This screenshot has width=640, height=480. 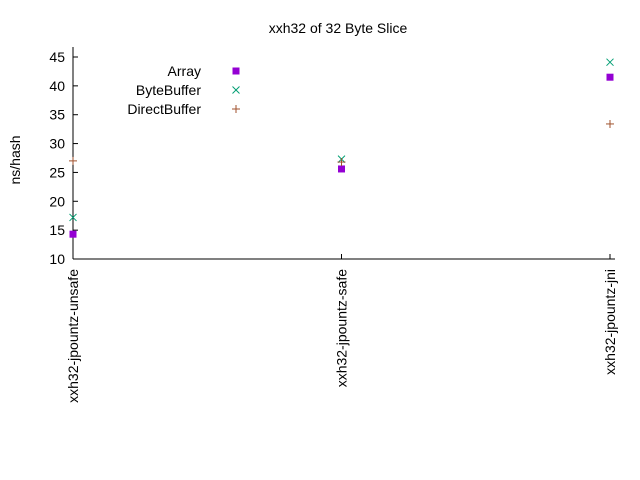 What do you see at coordinates (338, 28) in the screenshot?
I see `chart-title: xxh32 of 32 Byte Slice` at bounding box center [338, 28].